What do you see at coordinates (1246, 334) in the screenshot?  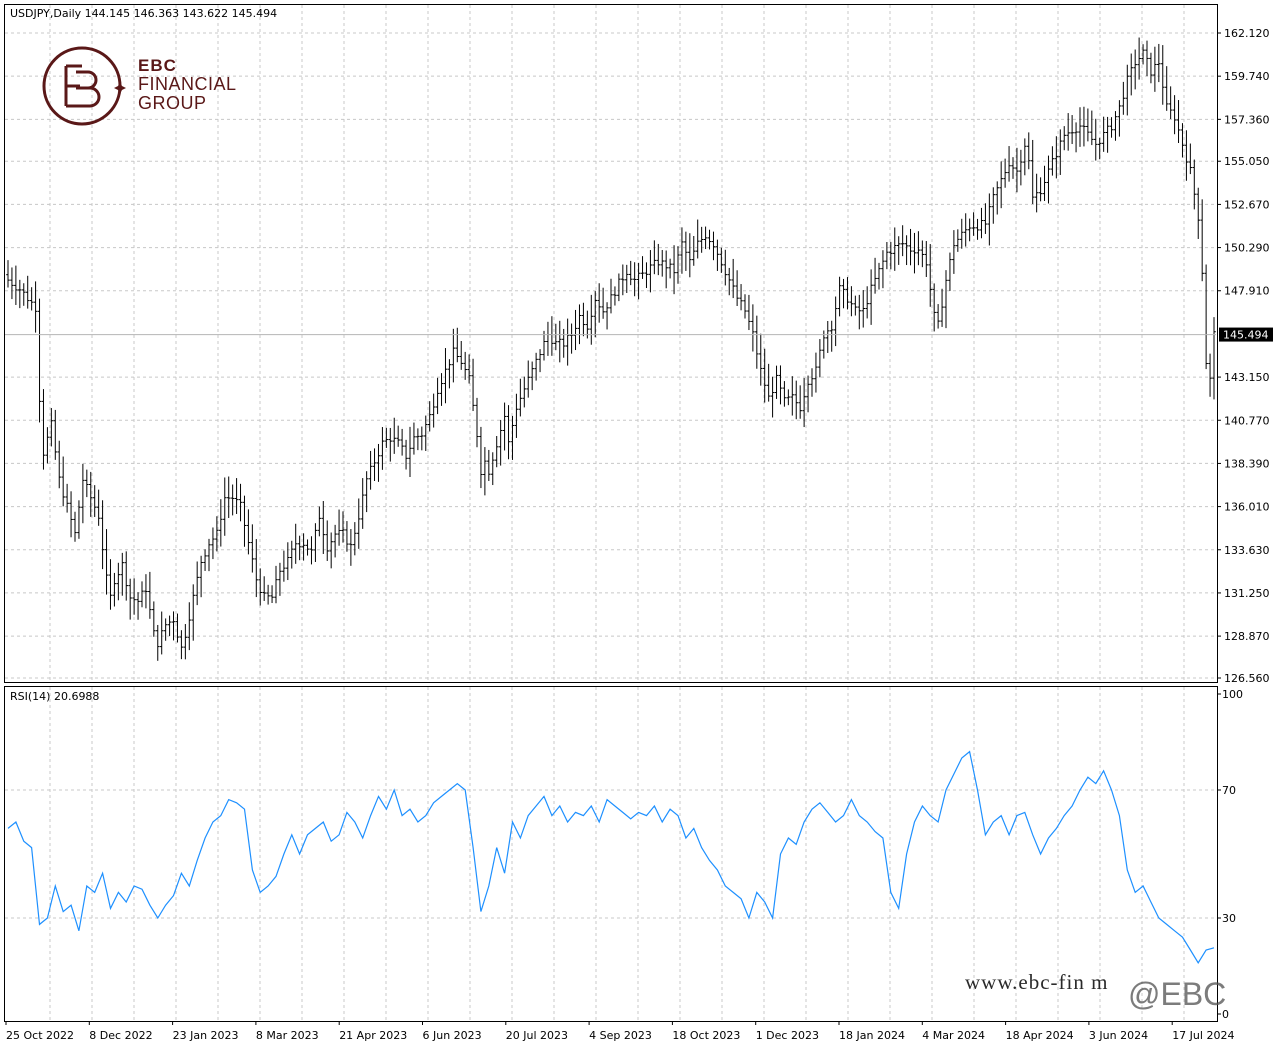 I see `last-price-badge` at bounding box center [1246, 334].